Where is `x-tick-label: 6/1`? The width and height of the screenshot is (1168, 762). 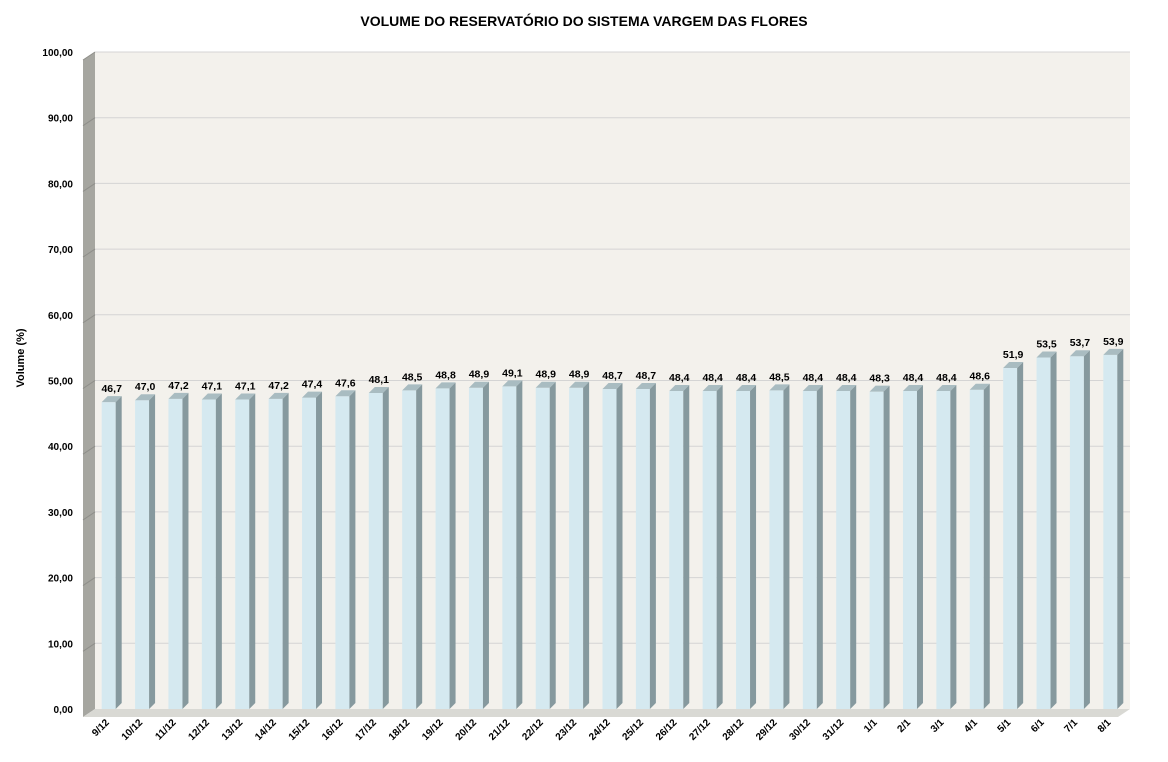
x-tick-label: 6/1 is located at coordinates (1038, 726).